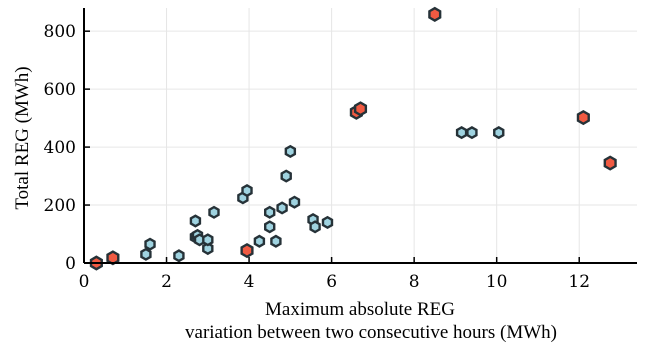  Describe the element at coordinates (60, 32) in the screenshot. I see `y-tick-label: 800` at that location.